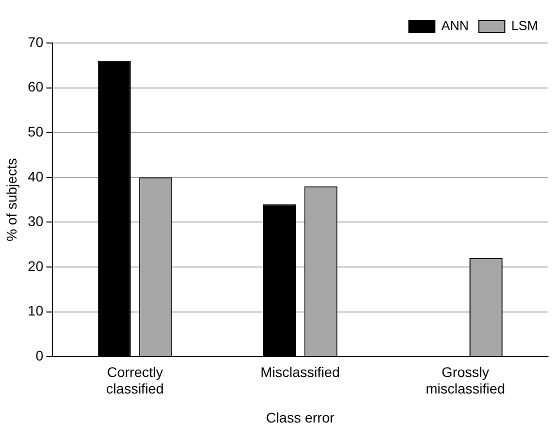 This screenshot has height=431, width=552. Describe the element at coordinates (36, 310) in the screenshot. I see `y-tick-label: 10` at that location.